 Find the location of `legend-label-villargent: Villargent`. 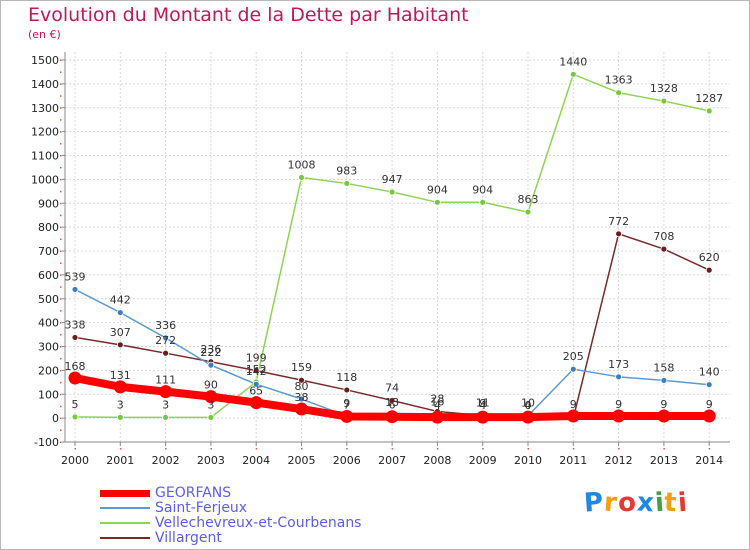

legend-label-villargent: Villargent is located at coordinates (188, 538).